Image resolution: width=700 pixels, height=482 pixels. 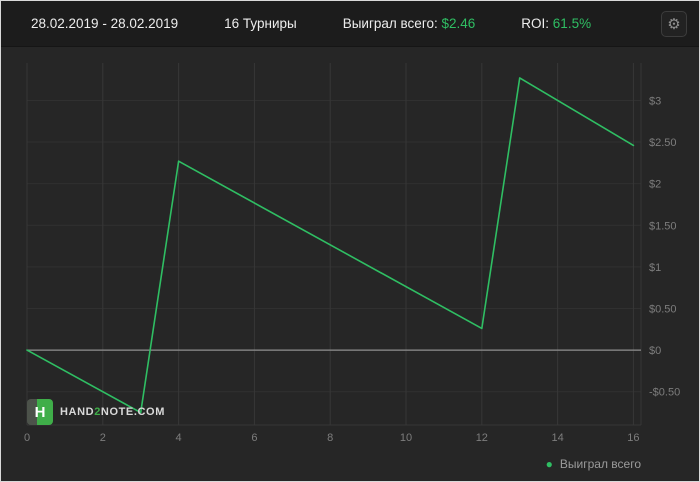 I want to click on svg-text: $1, so click(x=655, y=268).